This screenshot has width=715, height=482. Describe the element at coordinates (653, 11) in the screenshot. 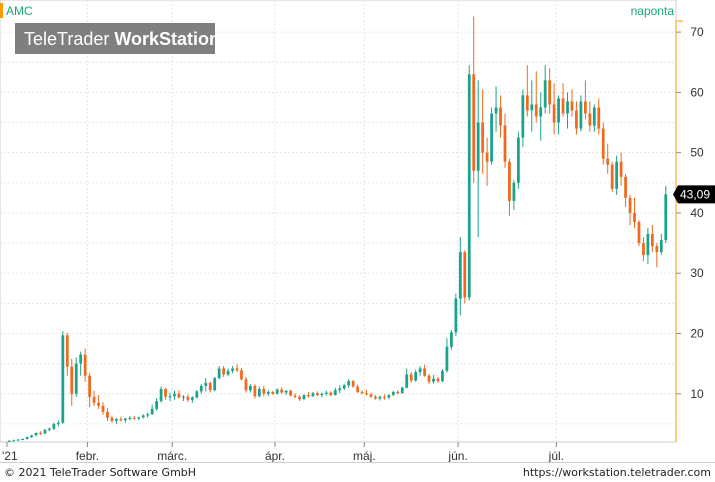

I see `interval-label: naponta` at that location.